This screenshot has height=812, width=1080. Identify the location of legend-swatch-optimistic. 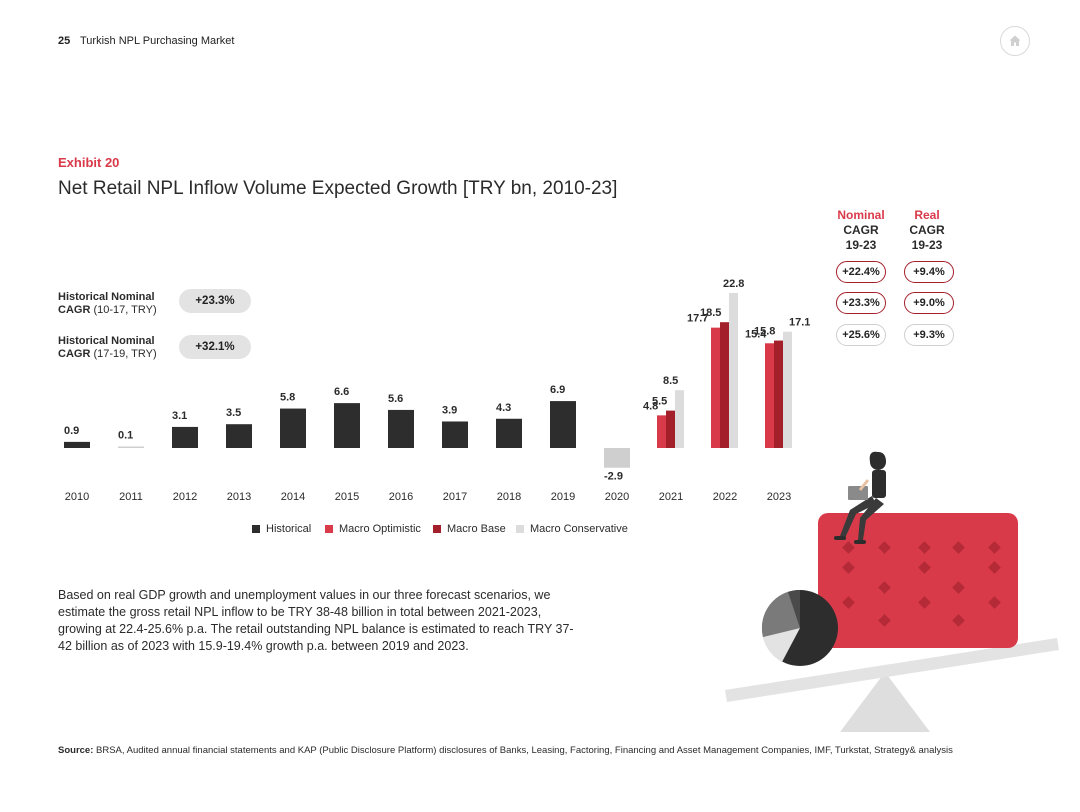
(329, 529).